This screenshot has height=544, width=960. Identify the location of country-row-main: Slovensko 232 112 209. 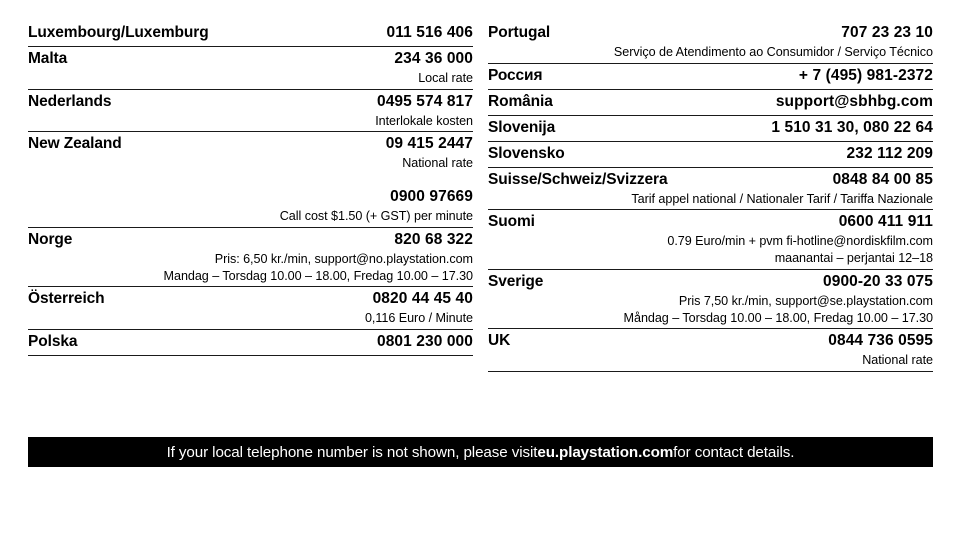
(710, 154).